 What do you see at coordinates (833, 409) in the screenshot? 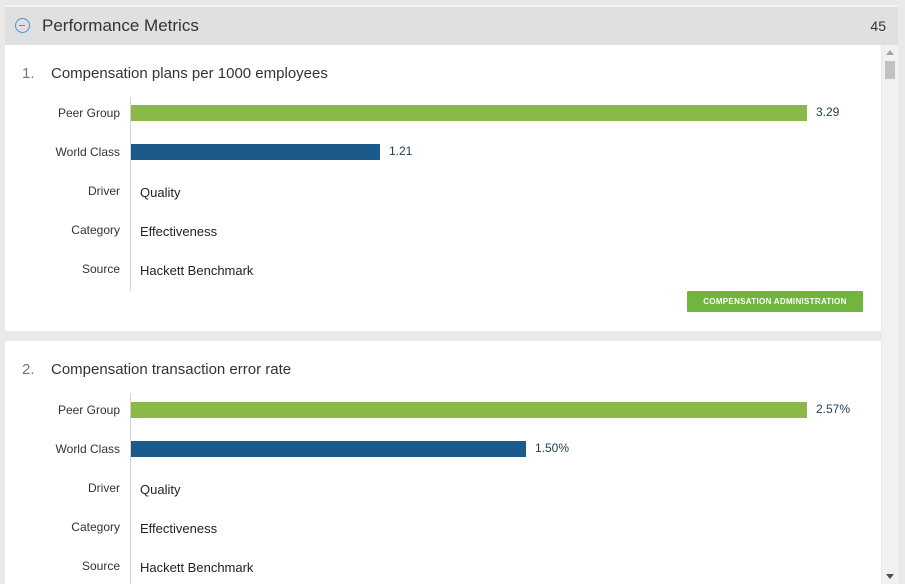
I see `peer-group-value: 2.57%` at bounding box center [833, 409].